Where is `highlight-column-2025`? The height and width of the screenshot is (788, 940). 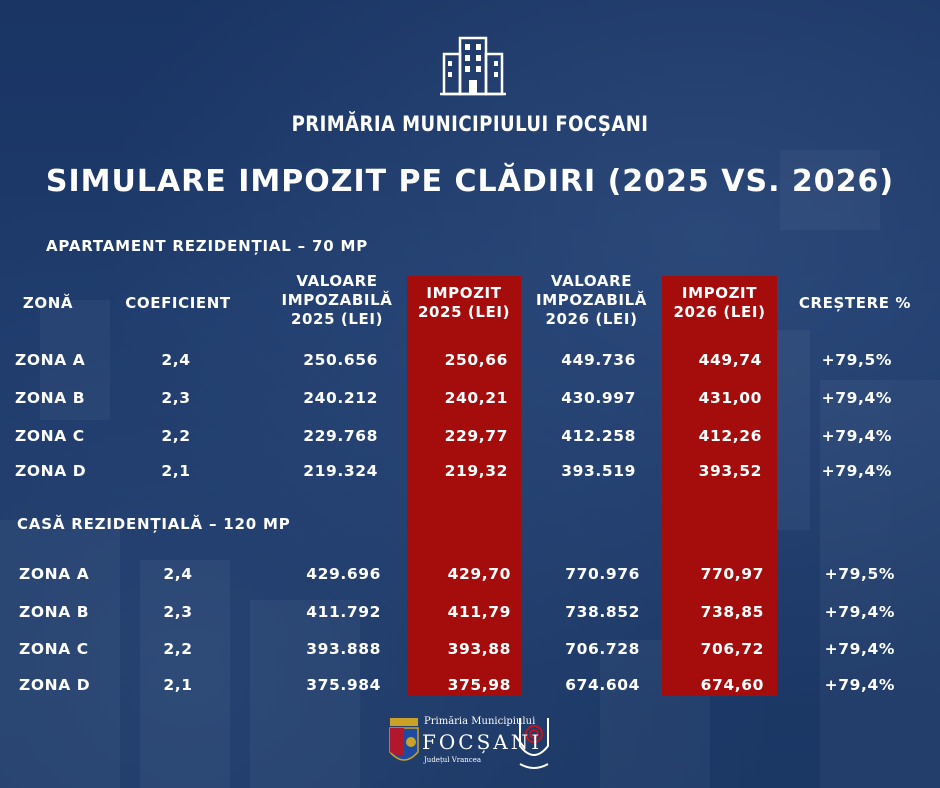 highlight-column-2025 is located at coordinates (464, 486).